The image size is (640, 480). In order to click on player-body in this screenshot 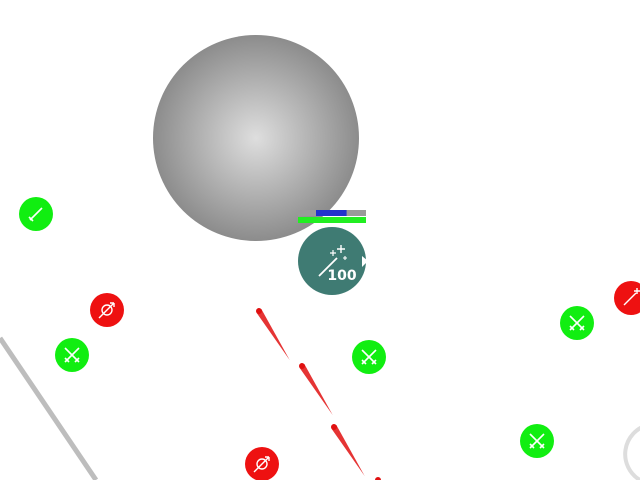, I will do `click(332, 261)`.